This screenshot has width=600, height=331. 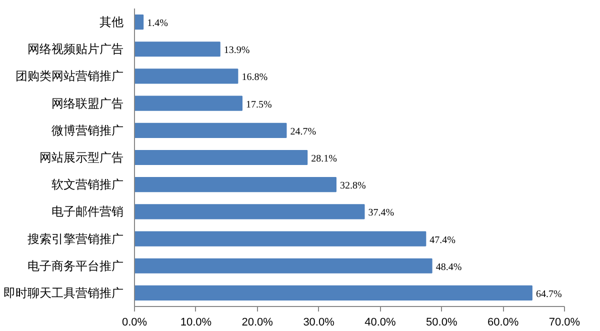 I want to click on x-tick-label: 0.0%, so click(x=135, y=322).